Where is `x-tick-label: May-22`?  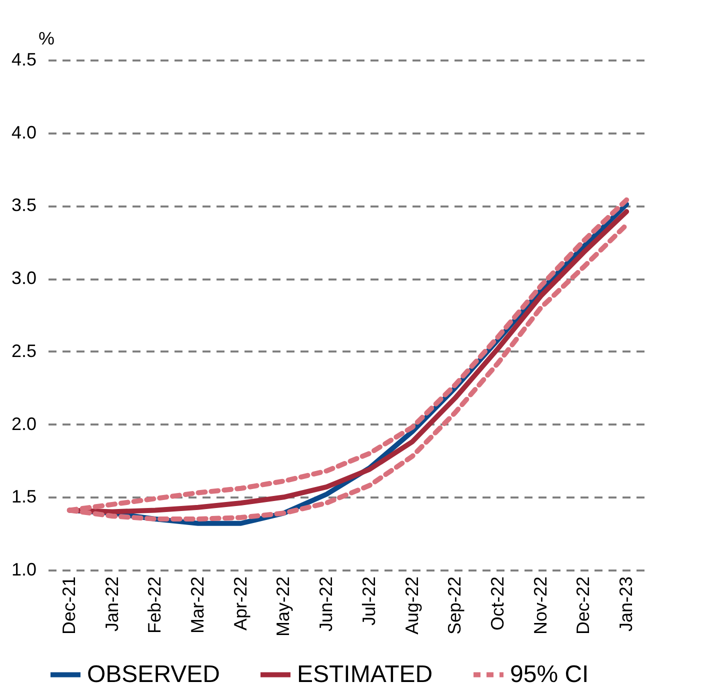
x-tick-label: May-22 is located at coordinates (283, 606).